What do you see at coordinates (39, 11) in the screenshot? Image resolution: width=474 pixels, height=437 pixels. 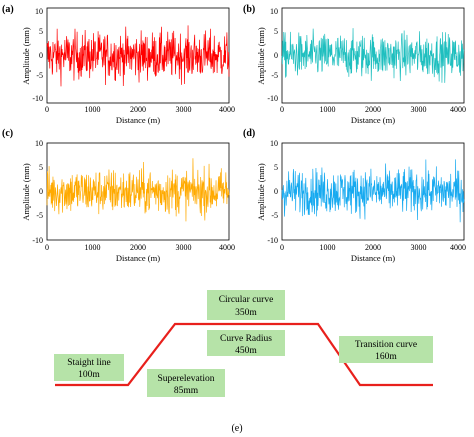 I see `panel-a-ytick: 10` at bounding box center [39, 11].